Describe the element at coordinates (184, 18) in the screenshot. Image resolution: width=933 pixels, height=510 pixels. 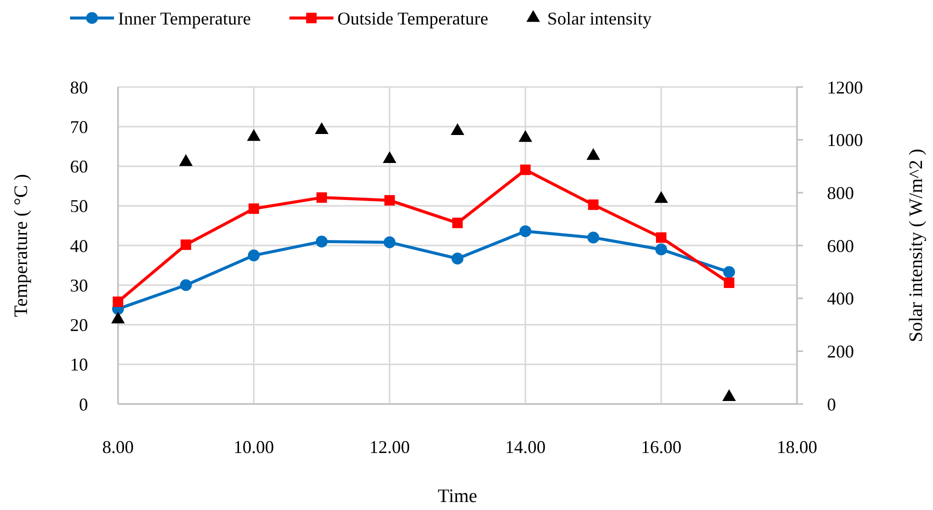
I see `legend-label: Inner Temperature` at that location.